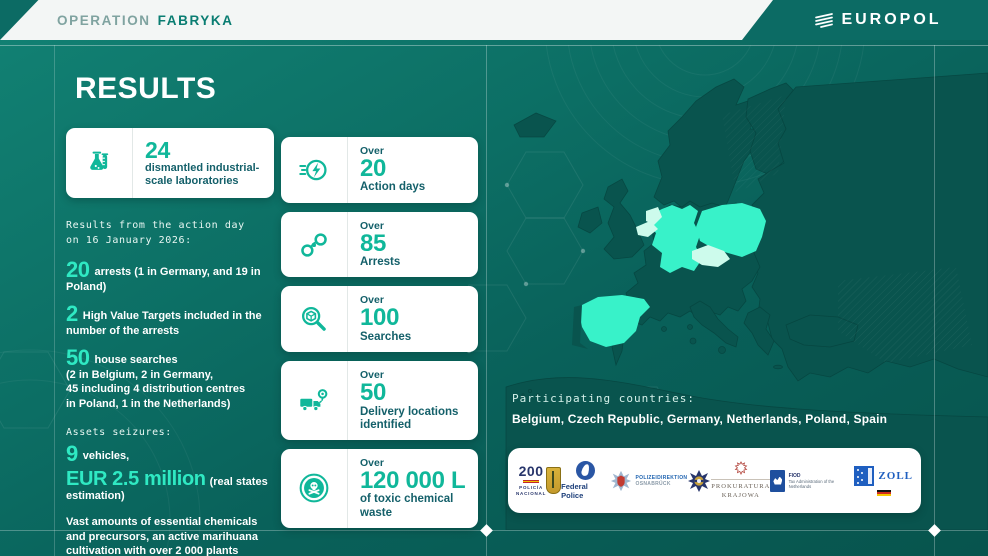  I want to click on policia-200-text: 200, so click(531, 471).